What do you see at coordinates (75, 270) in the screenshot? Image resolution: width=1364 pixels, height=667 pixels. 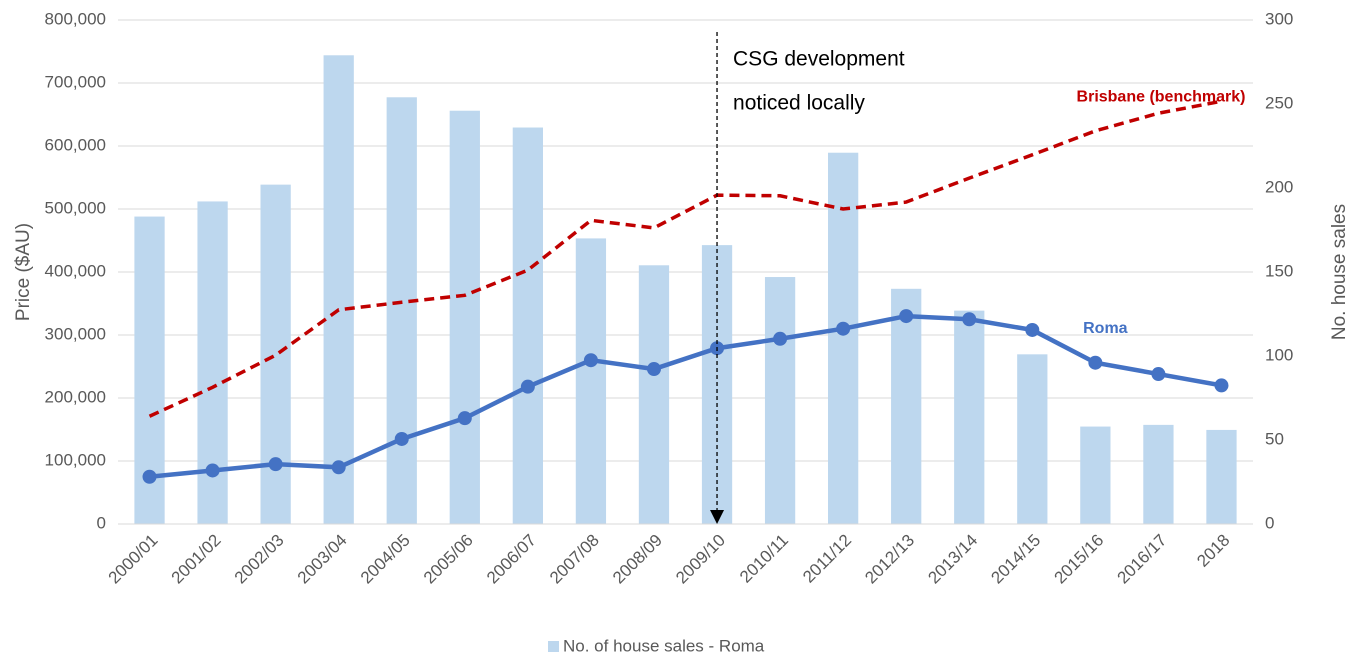 I see `y-tick-label: 400,000` at bounding box center [75, 270].